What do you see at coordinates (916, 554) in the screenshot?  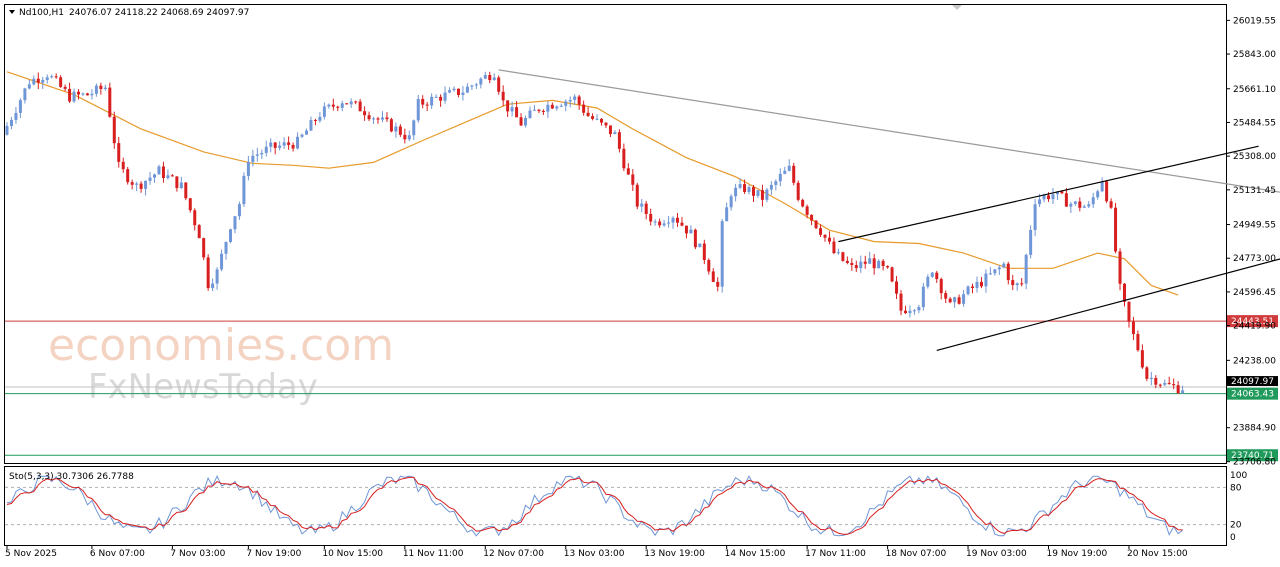 I see `time-tick-label: 18 Nov 07:00` at bounding box center [916, 554].